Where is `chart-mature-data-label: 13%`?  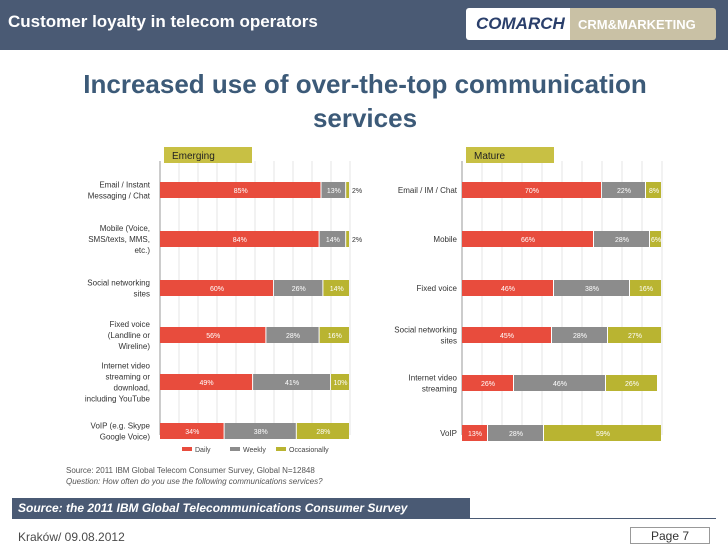
chart-mature-data-label: 13% is located at coordinates (475, 434).